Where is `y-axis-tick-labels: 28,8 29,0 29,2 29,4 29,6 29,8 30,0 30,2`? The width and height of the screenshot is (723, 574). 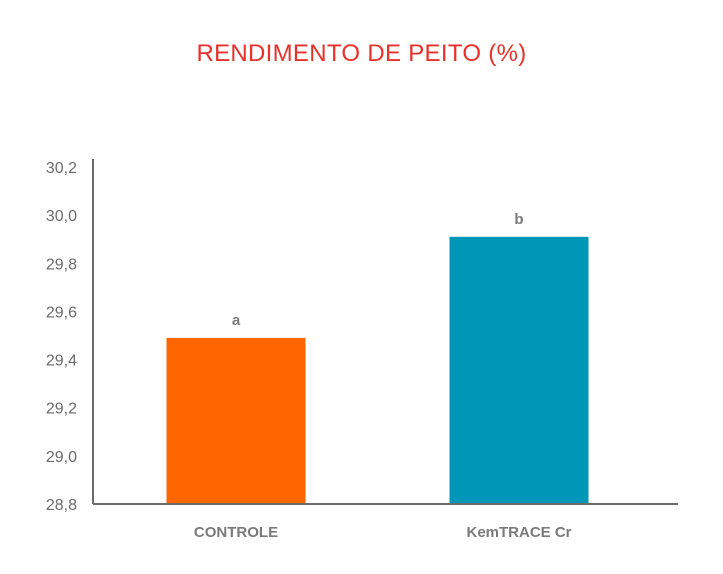 y-axis-tick-labels: 28,8 29,0 29,2 29,4 29,6 29,8 30,0 30,2 is located at coordinates (61, 337).